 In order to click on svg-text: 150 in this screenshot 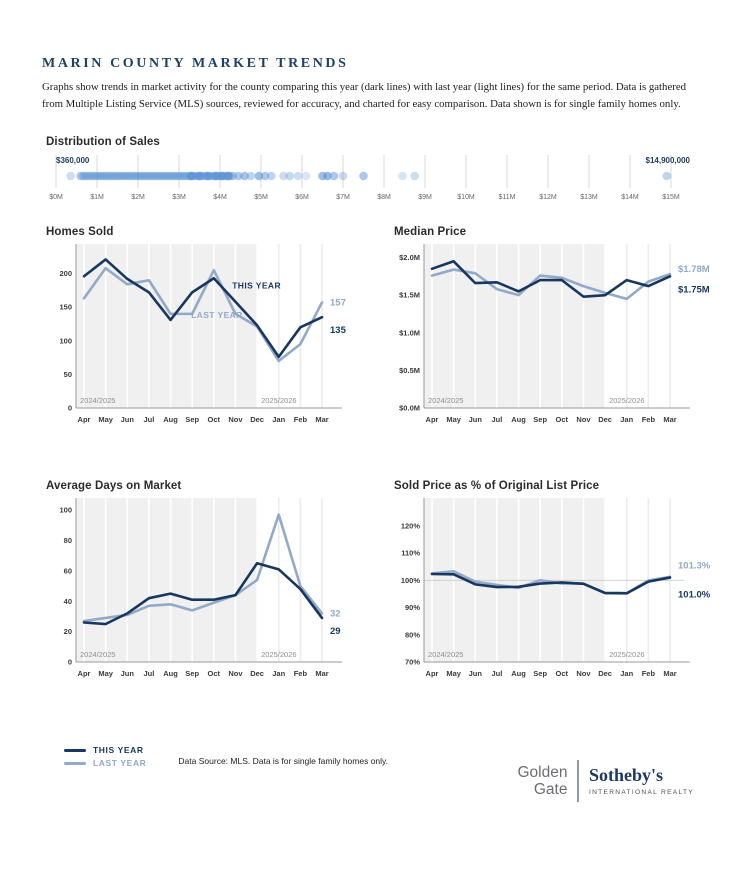, I will do `click(65, 307)`.